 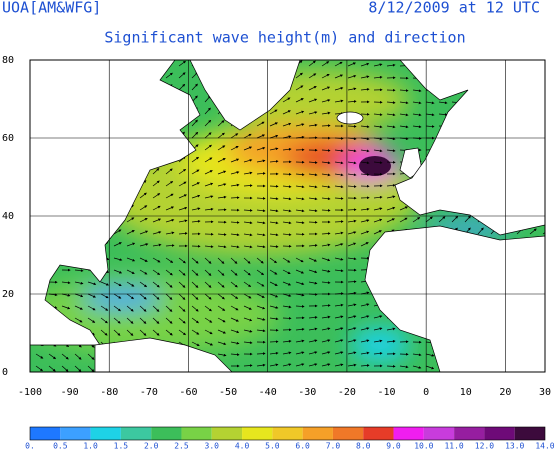 I want to click on colorbar-label: 2.5, so click(x=181, y=446).